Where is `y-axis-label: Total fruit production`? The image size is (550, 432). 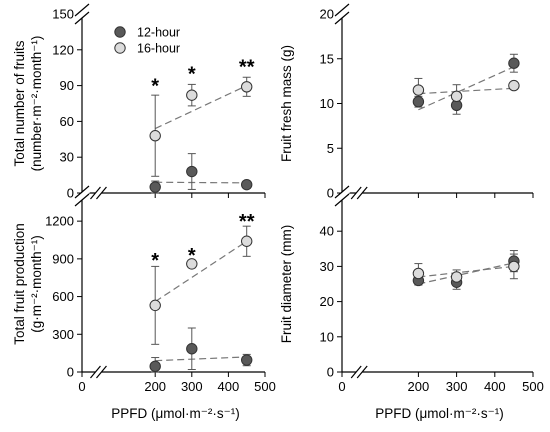 y-axis-label: Total fruit production is located at coordinates (19, 284).